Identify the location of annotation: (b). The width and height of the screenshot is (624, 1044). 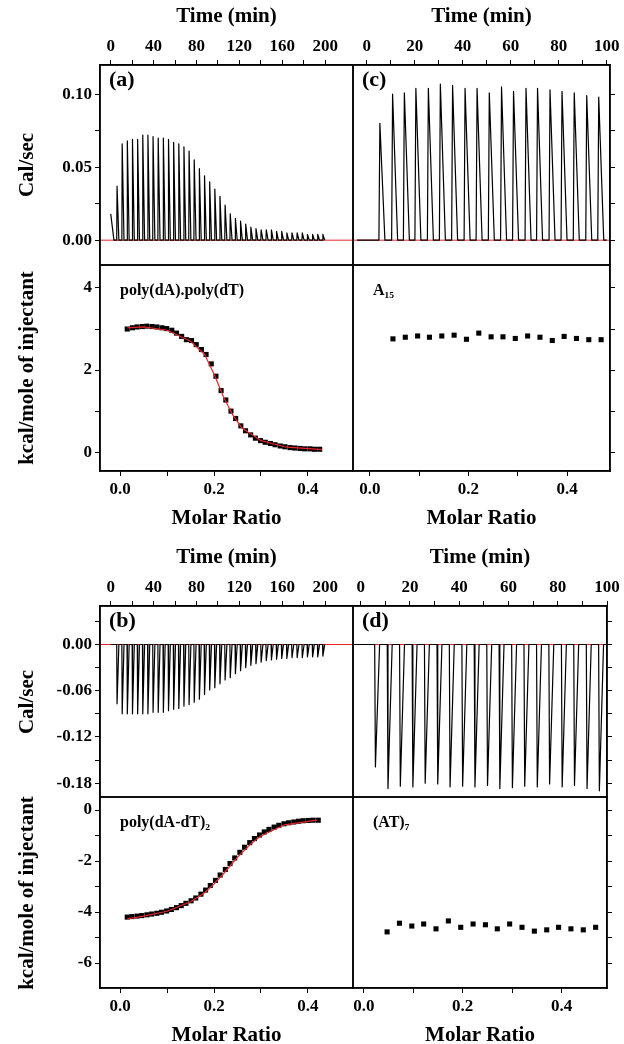
(122, 619).